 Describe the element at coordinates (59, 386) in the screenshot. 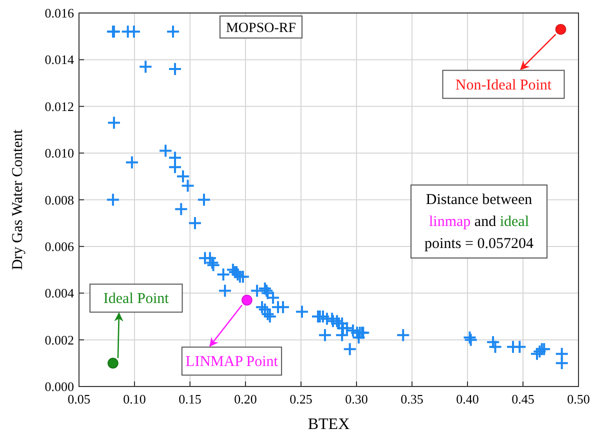

I see `y-tick-label: 0.000` at that location.